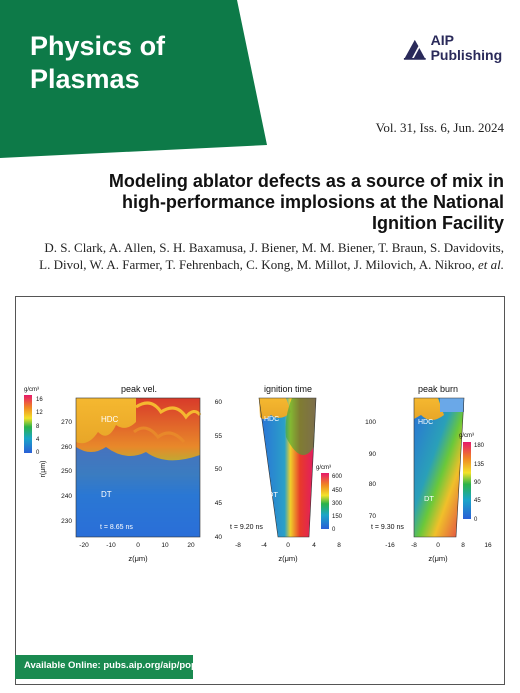 This screenshot has width=520, height=693. What do you see at coordinates (334, 530) in the screenshot?
I see `panel-2-cb-tick: 0` at bounding box center [334, 530].